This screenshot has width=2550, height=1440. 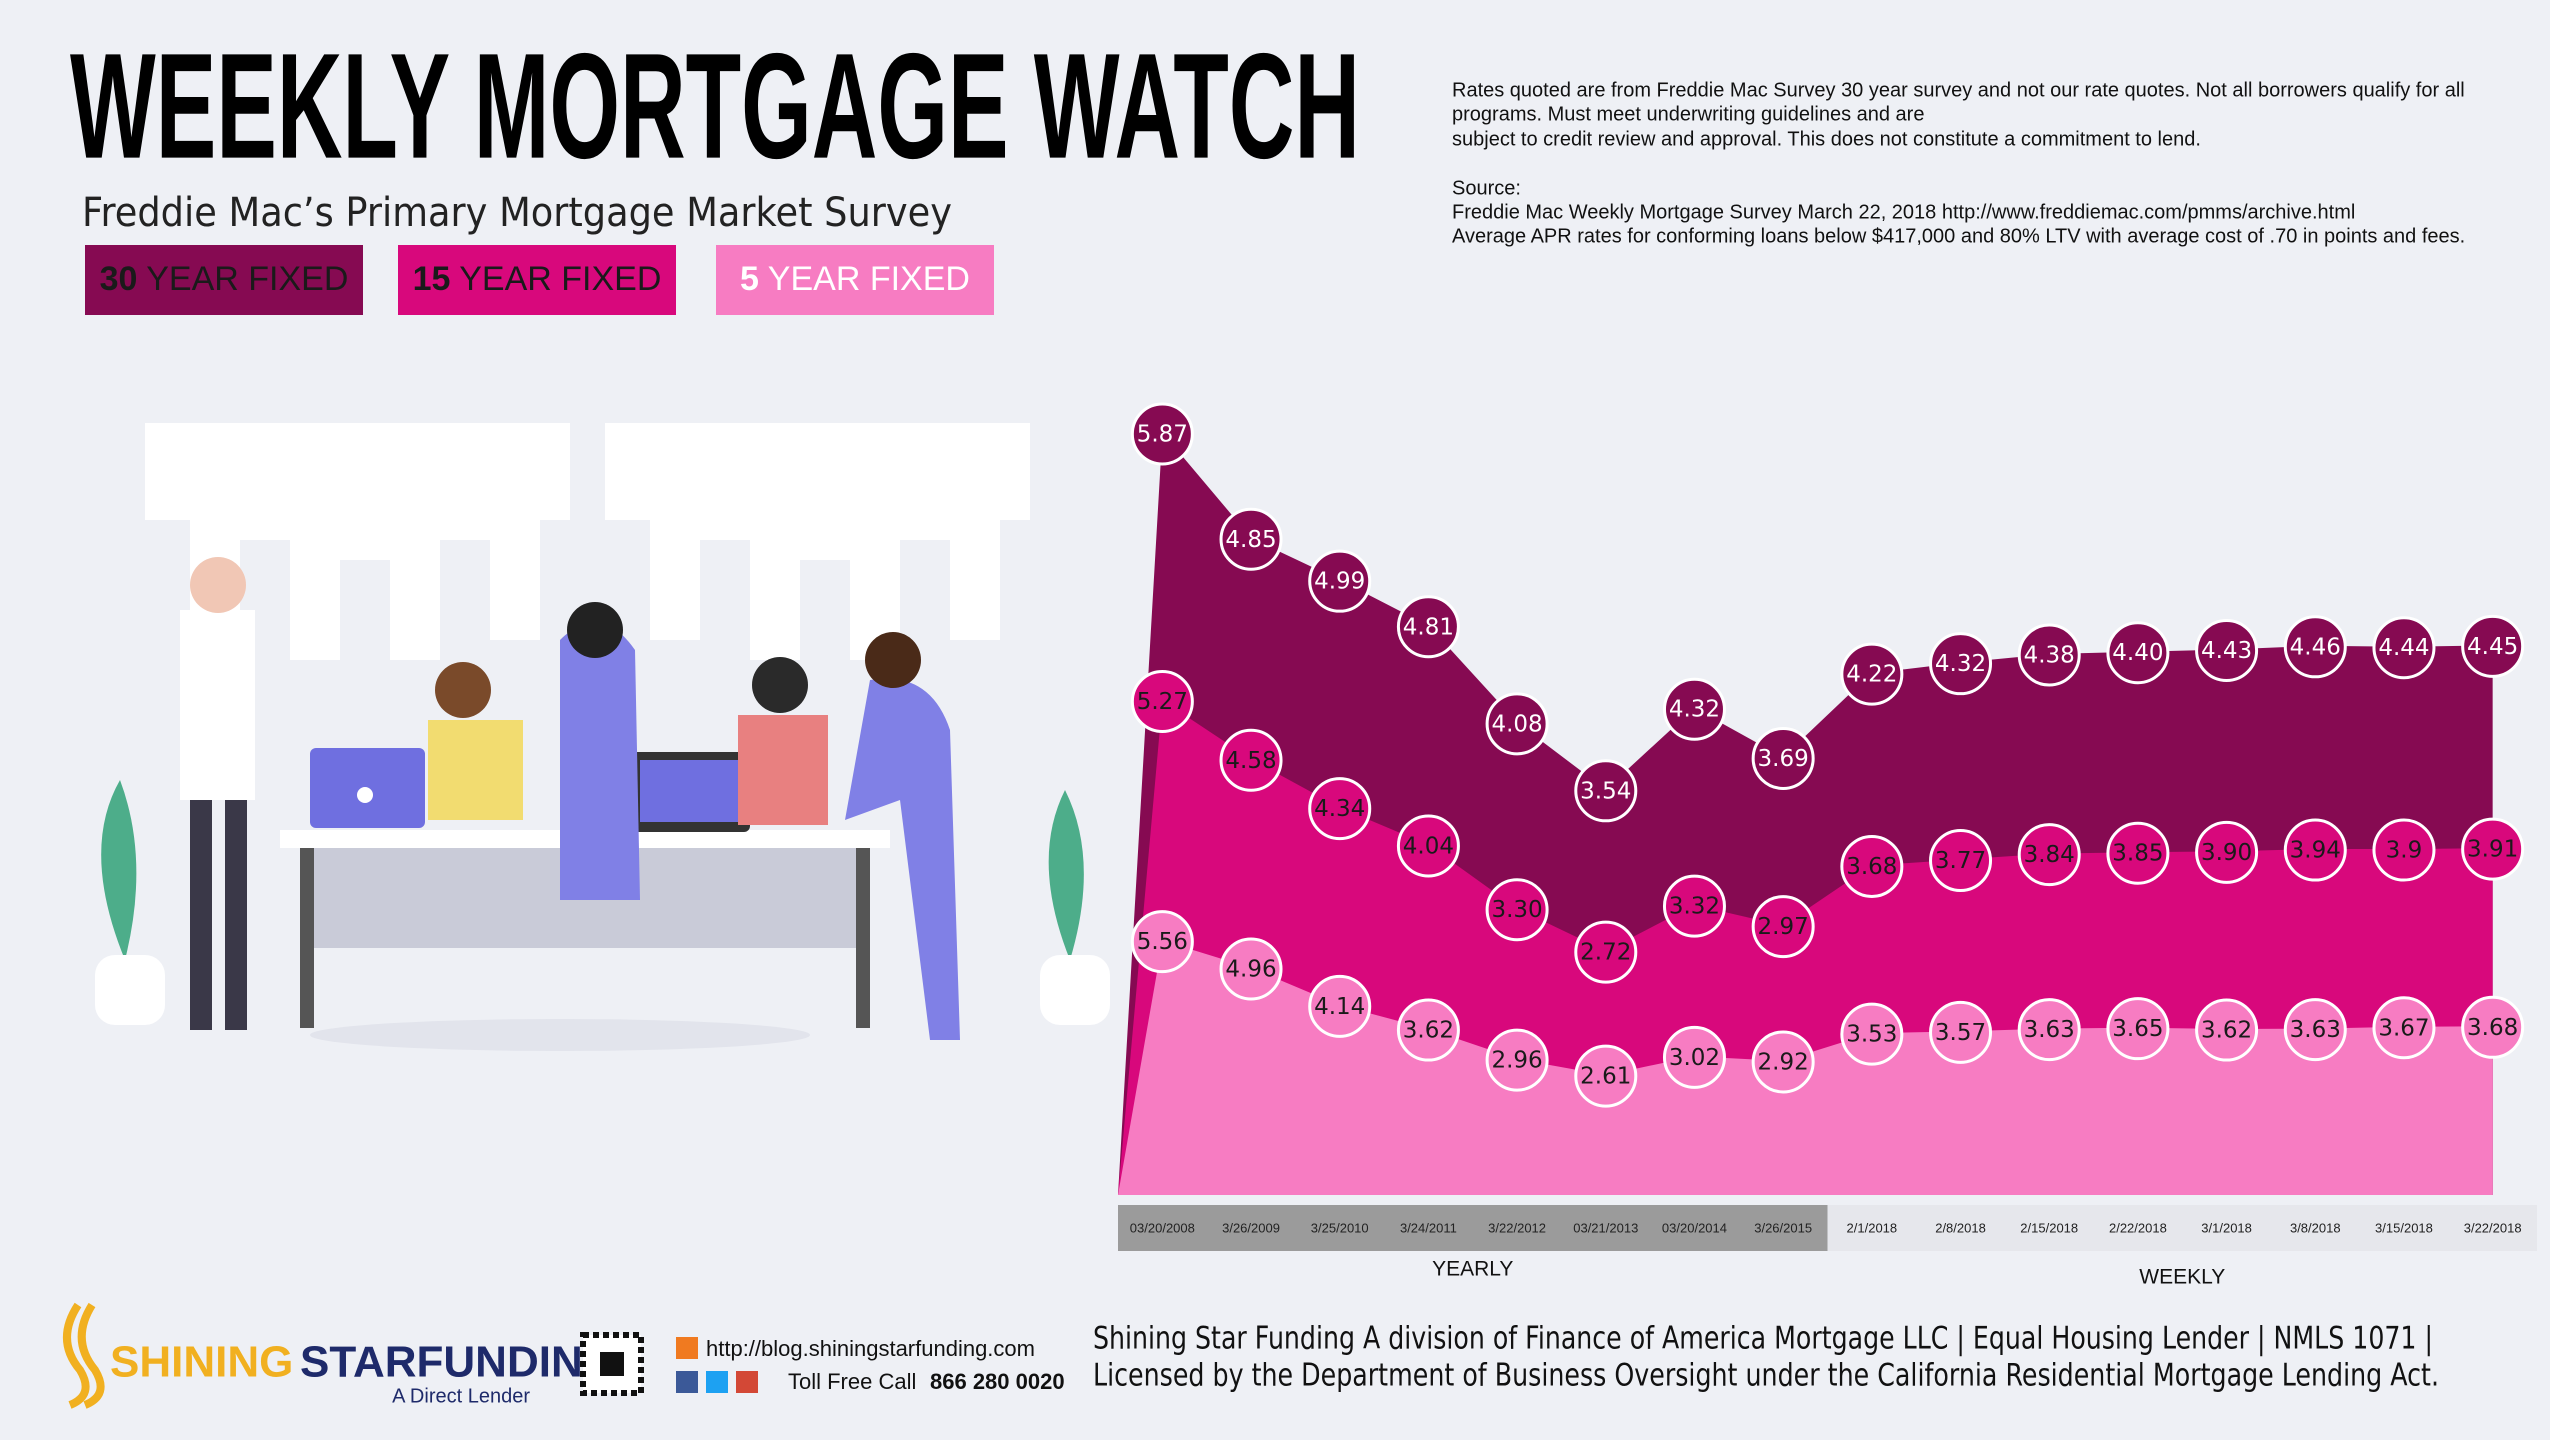 I want to click on data-label: 4.08, so click(x=1516, y=724).